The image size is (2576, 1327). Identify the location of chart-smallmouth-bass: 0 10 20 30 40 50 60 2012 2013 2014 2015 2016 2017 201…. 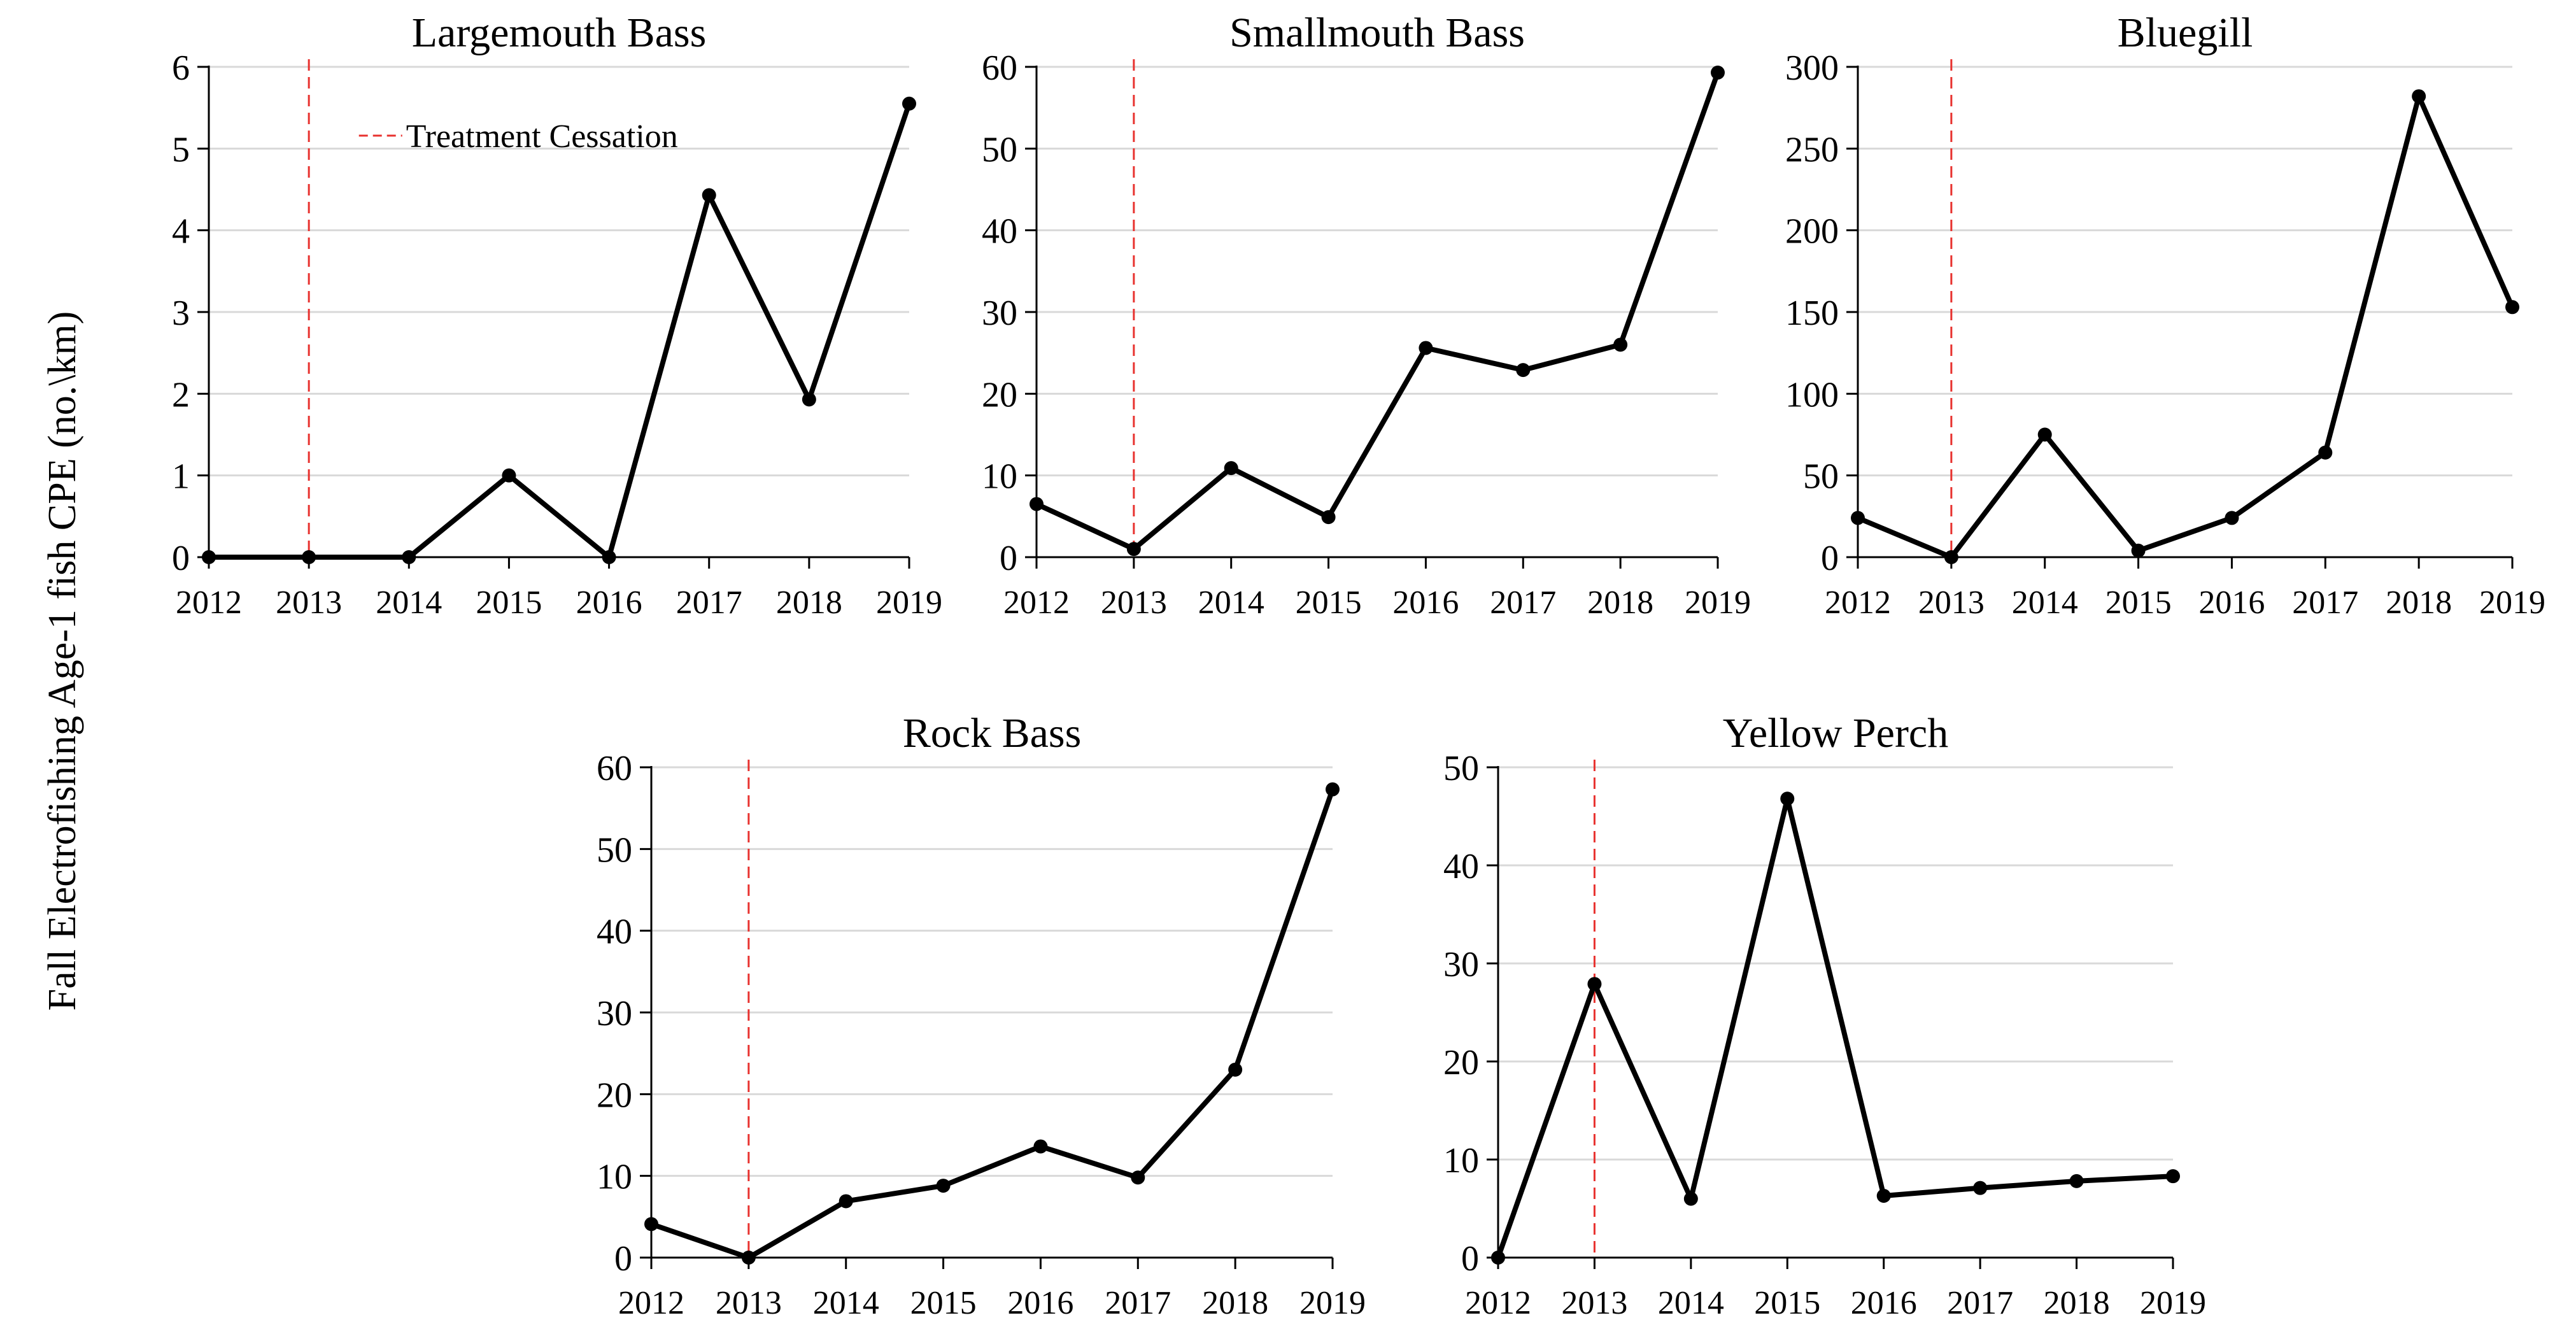
(1366, 315).